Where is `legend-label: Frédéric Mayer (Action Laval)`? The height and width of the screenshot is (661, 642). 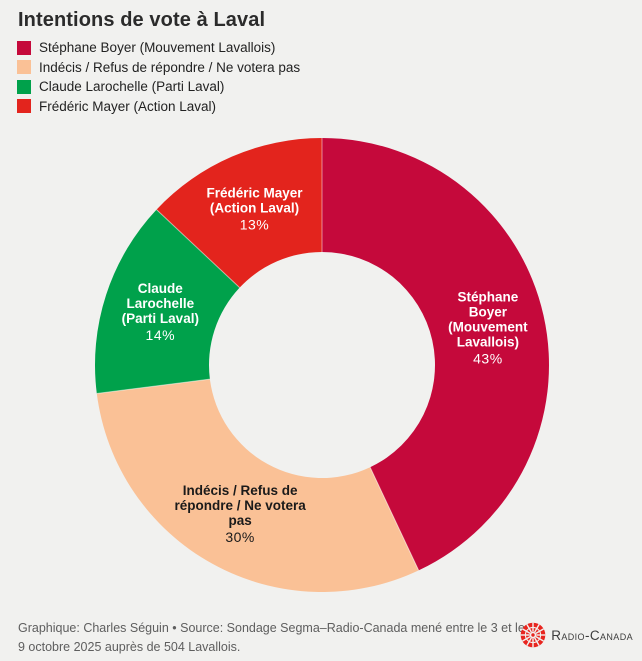 legend-label: Frédéric Mayer (Action Laval) is located at coordinates (128, 106).